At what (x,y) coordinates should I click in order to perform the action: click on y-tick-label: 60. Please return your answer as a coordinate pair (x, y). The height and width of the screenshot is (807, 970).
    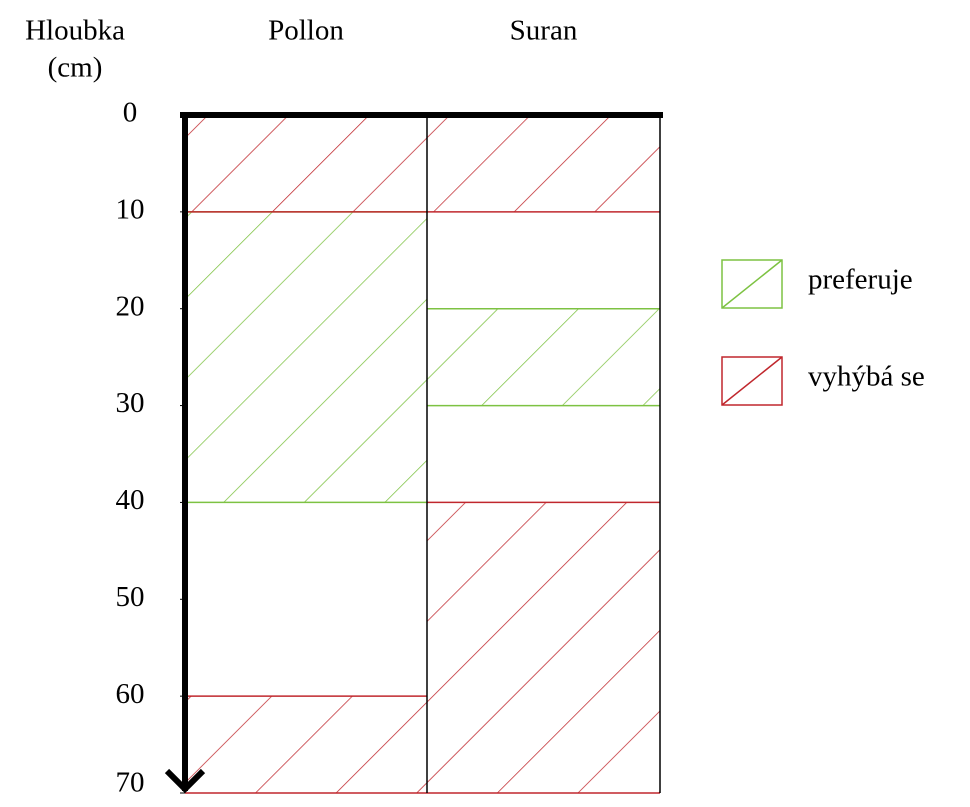
    Looking at the image, I should click on (130, 694).